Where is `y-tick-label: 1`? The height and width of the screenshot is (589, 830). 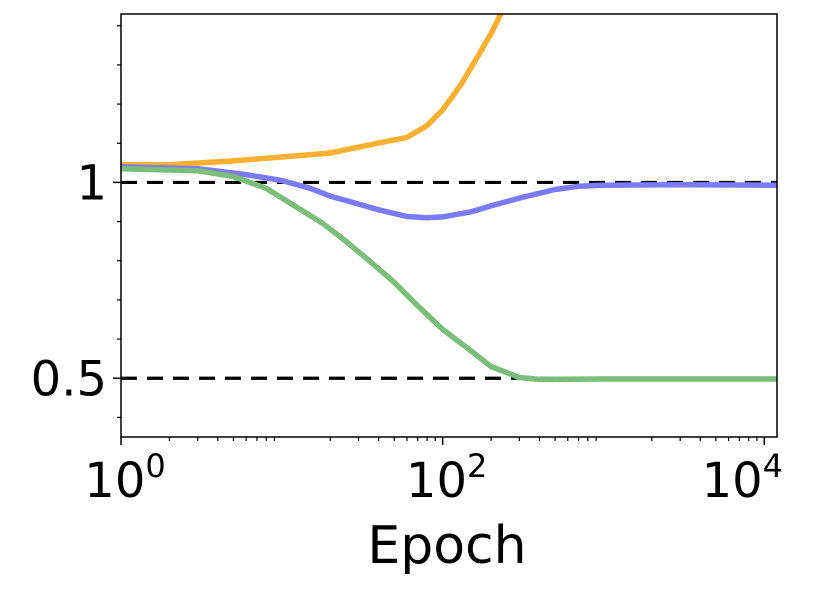 y-tick-label: 1 is located at coordinates (91, 183).